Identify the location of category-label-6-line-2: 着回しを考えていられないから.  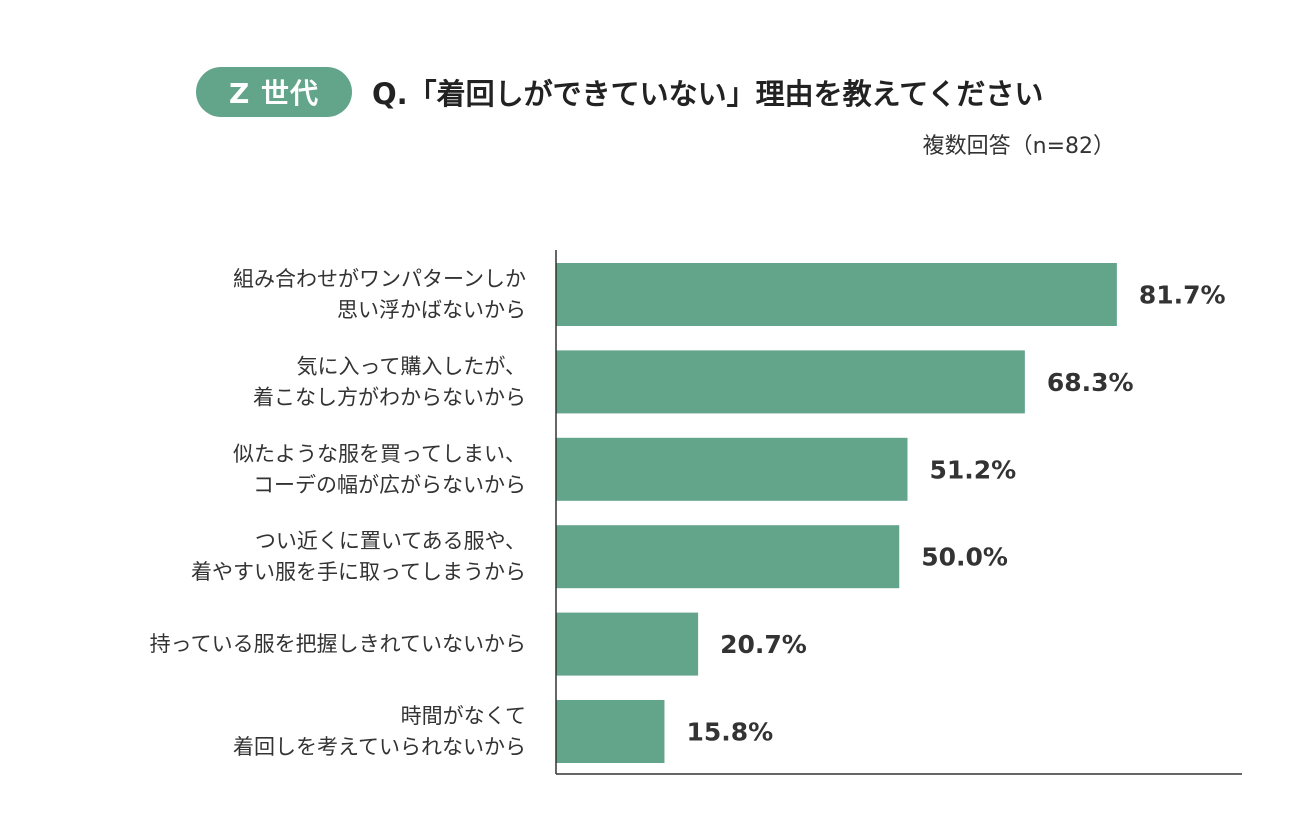
(379, 747).